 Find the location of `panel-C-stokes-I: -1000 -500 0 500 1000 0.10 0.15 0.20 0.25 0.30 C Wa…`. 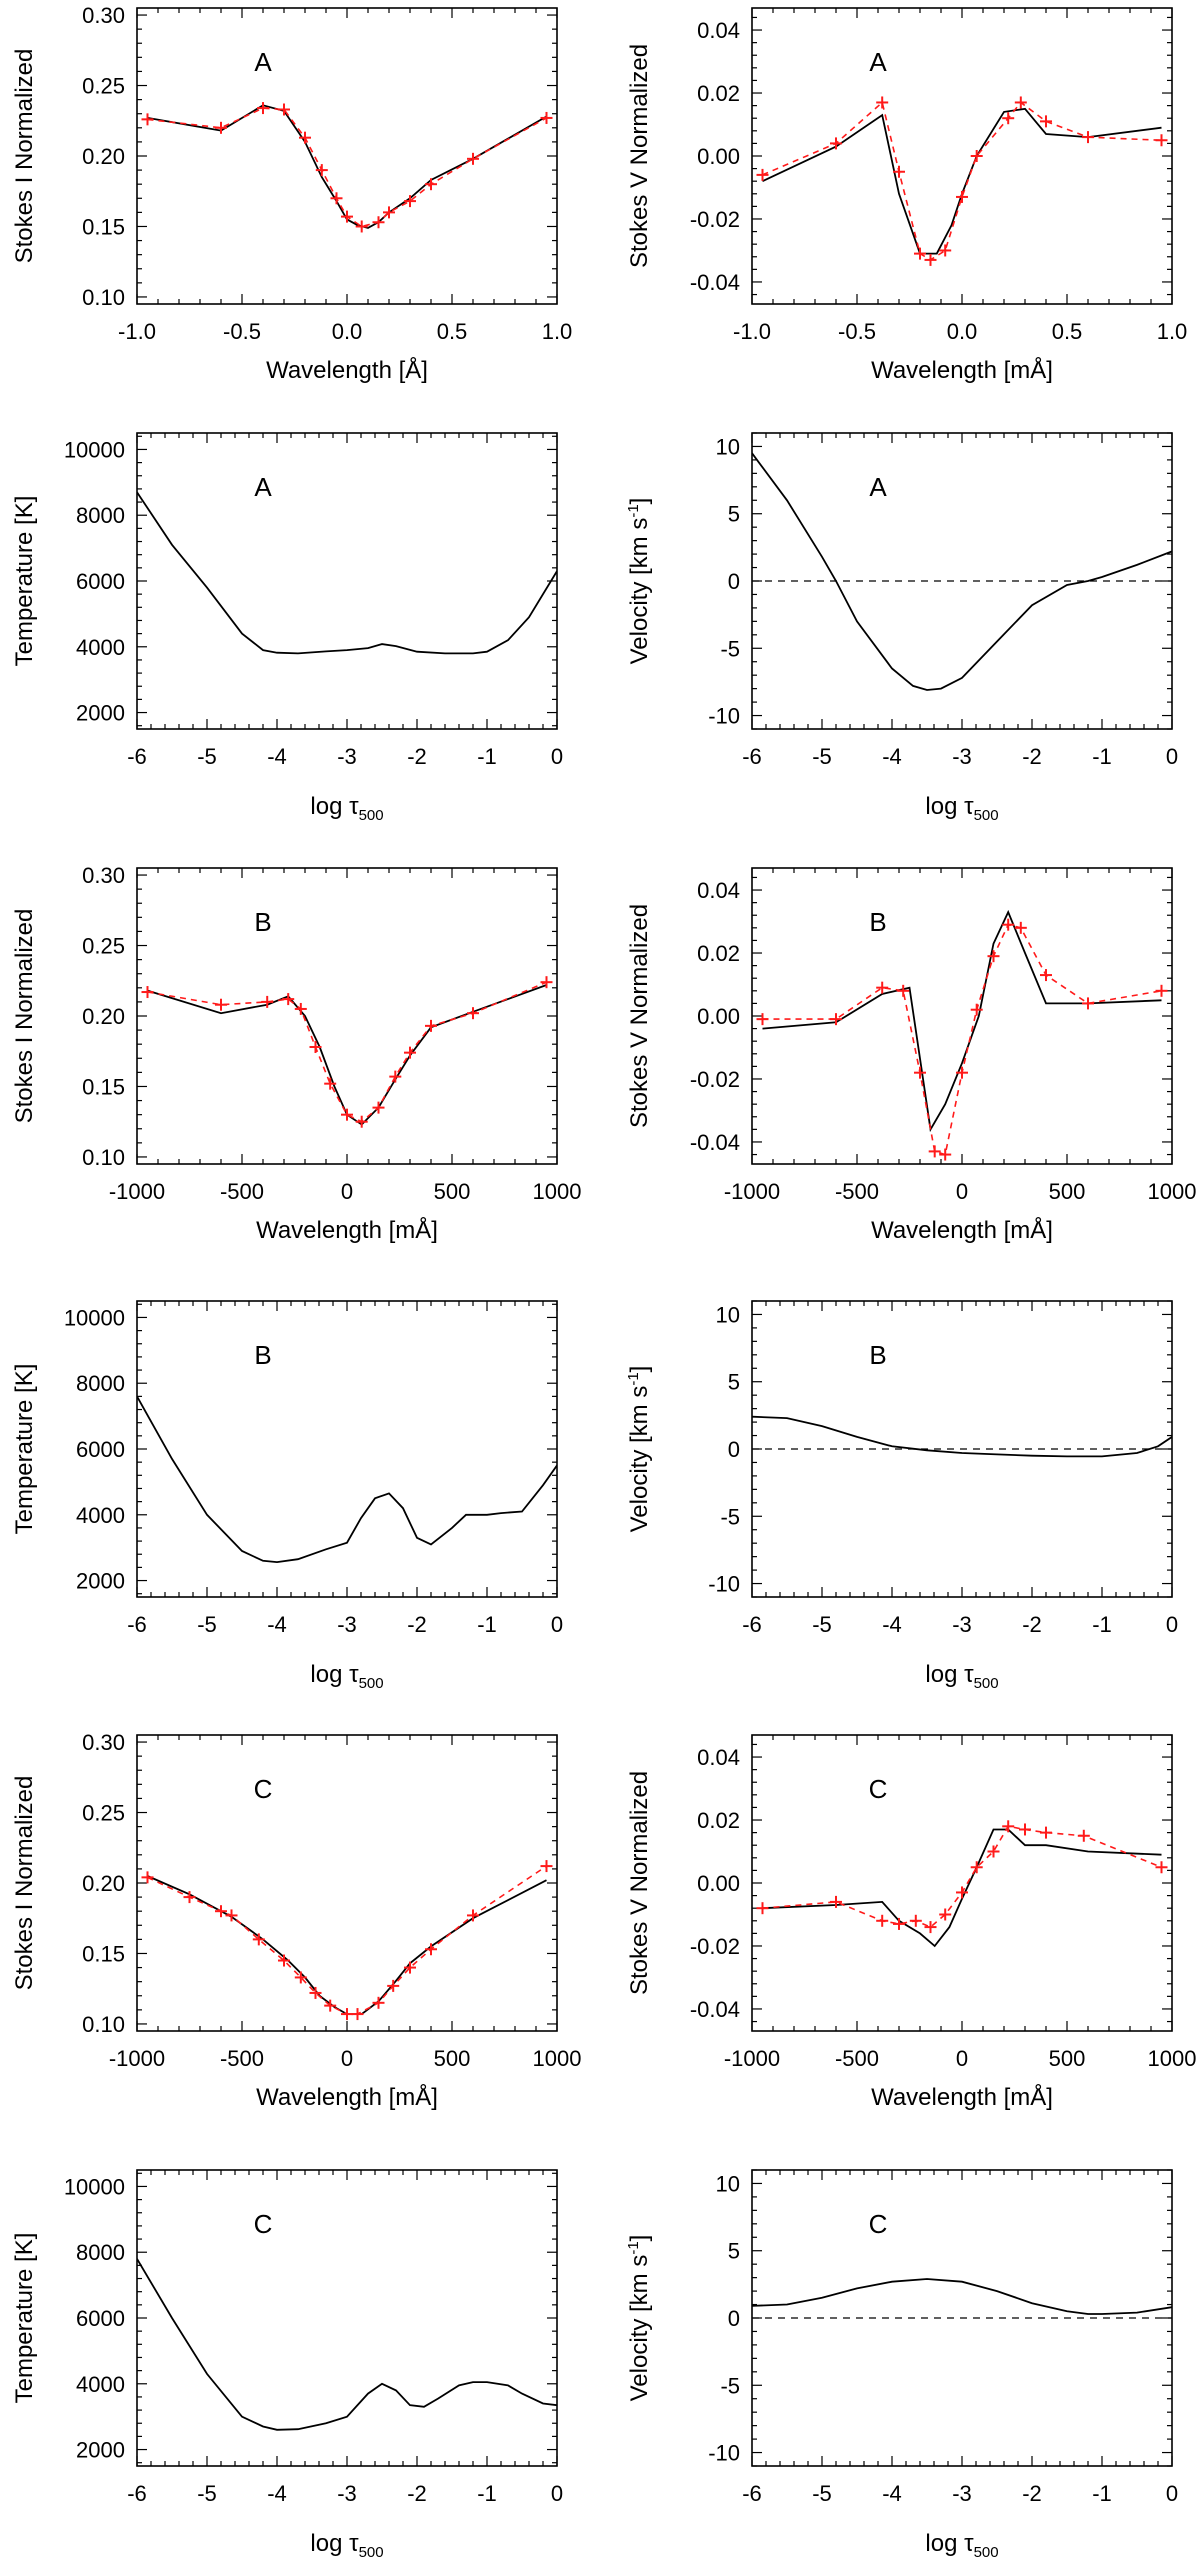

panel-C-stokes-I: -1000 -500 0 500 1000 0.10 0.15 0.20 0.25 0.30 C Wa… is located at coordinates (296, 1920).